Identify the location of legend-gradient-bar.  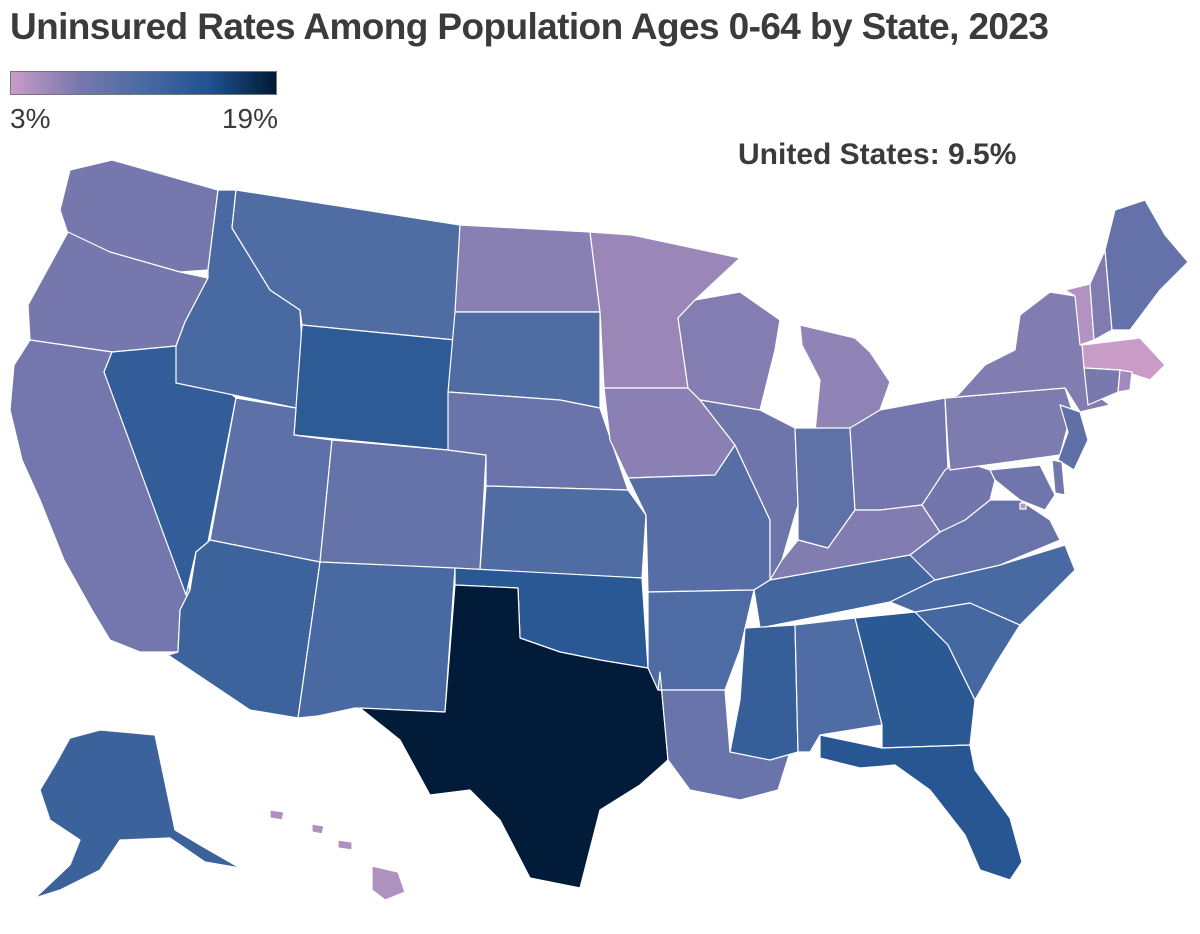
(143, 83).